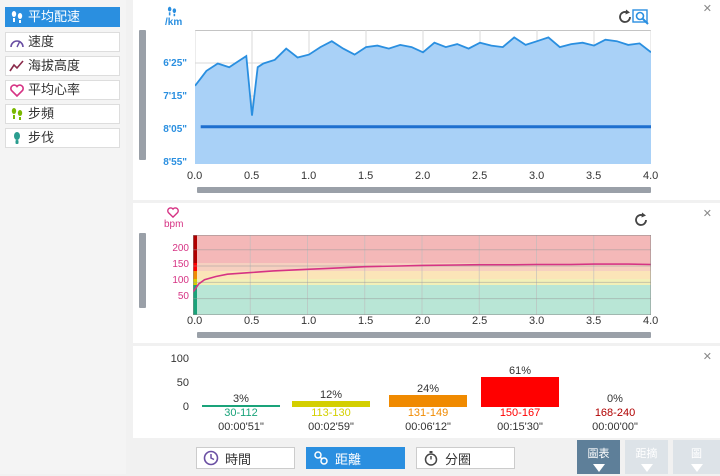 This screenshot has height=476, width=720. What do you see at coordinates (54, 65) in the screenshot?
I see `sidebar-item-label: 海拔高度` at bounding box center [54, 65].